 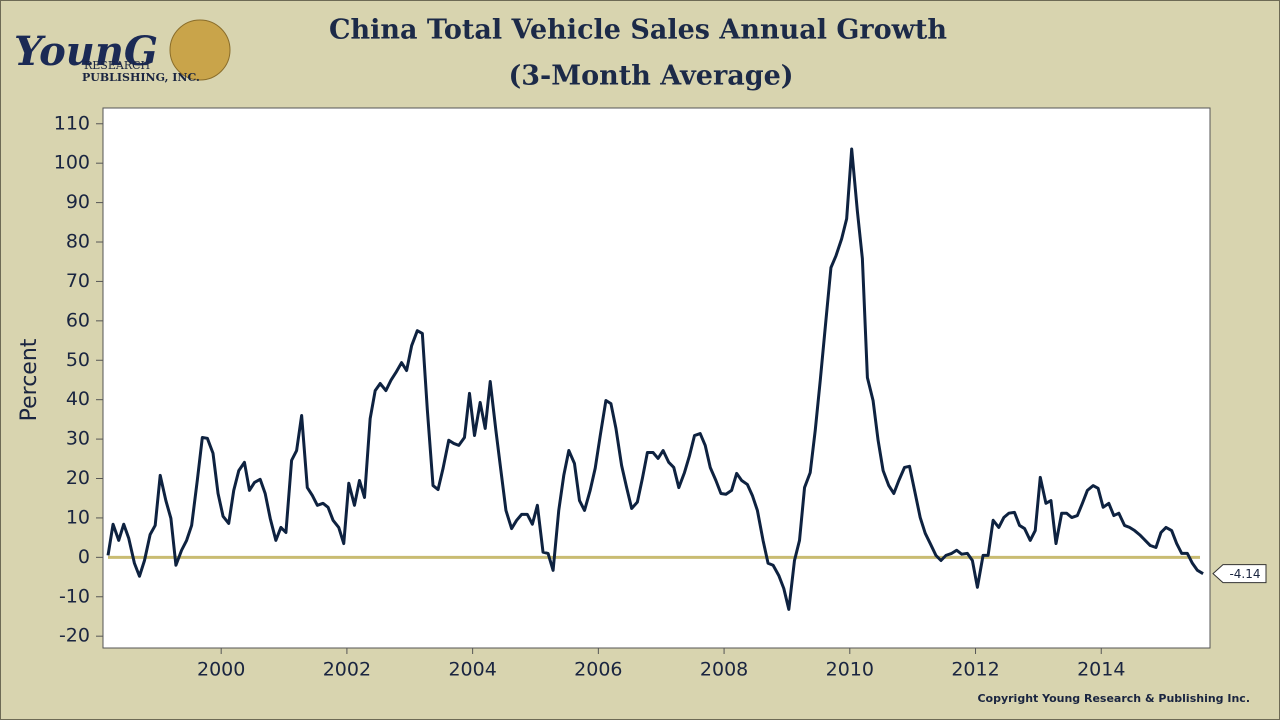 What do you see at coordinates (78, 281) in the screenshot?
I see `y-tick-label: 70` at bounding box center [78, 281].